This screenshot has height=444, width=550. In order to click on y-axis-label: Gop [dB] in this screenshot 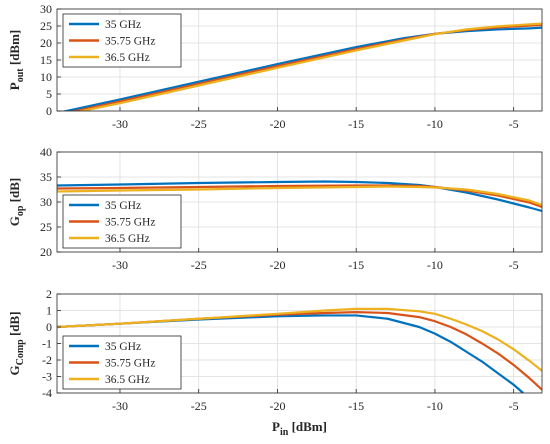, I will do `click(16, 202)`.